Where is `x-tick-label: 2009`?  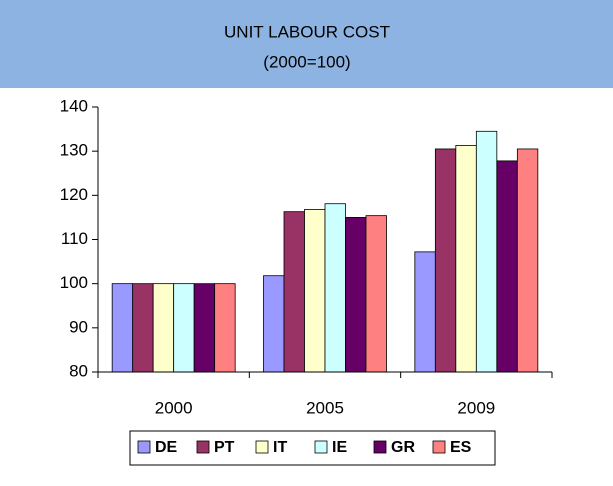 x-tick-label: 2009 is located at coordinates (476, 407).